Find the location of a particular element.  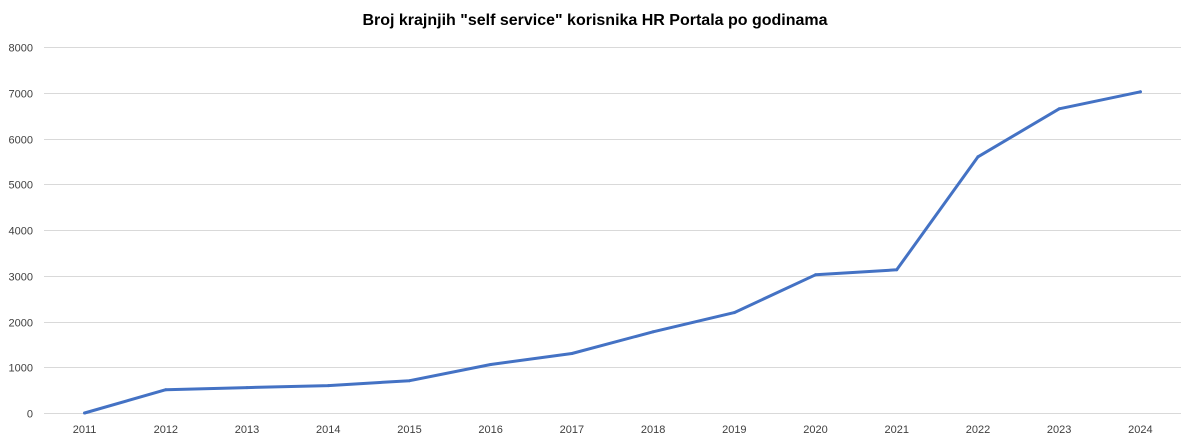

y-tick-label: 2000 is located at coordinates (21, 324).